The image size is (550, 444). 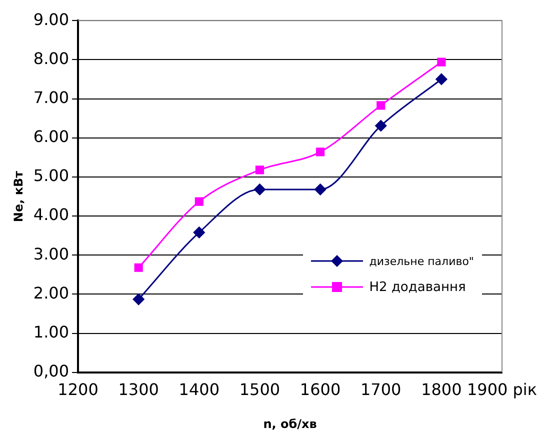 What do you see at coordinates (502, 390) in the screenshot?
I see `x-tick-label: 1900 рік` at bounding box center [502, 390].